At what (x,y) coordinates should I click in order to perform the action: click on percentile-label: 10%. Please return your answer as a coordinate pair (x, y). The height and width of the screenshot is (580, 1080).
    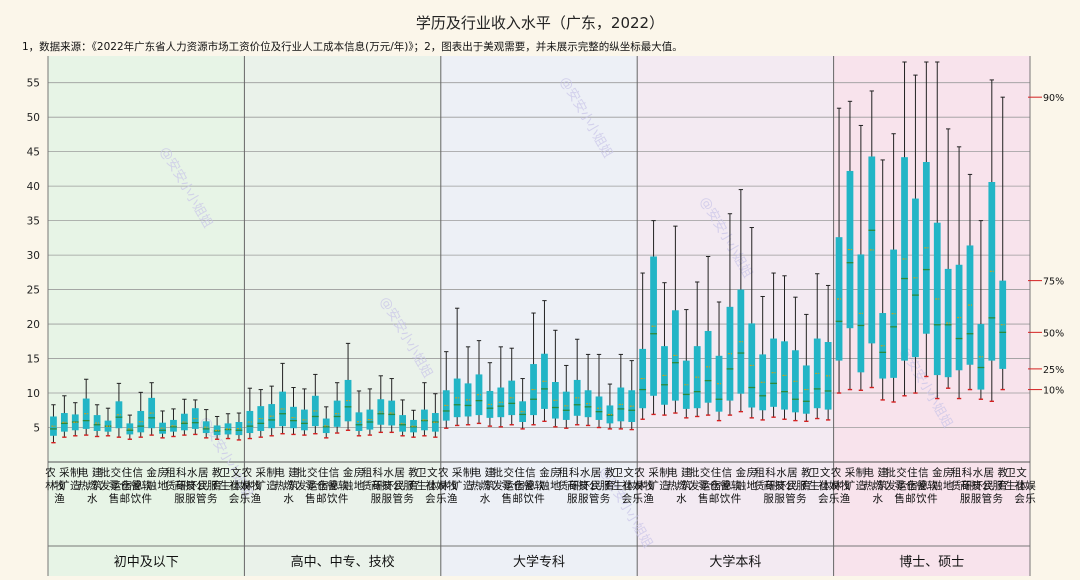
    Looking at the image, I should click on (1053, 391).